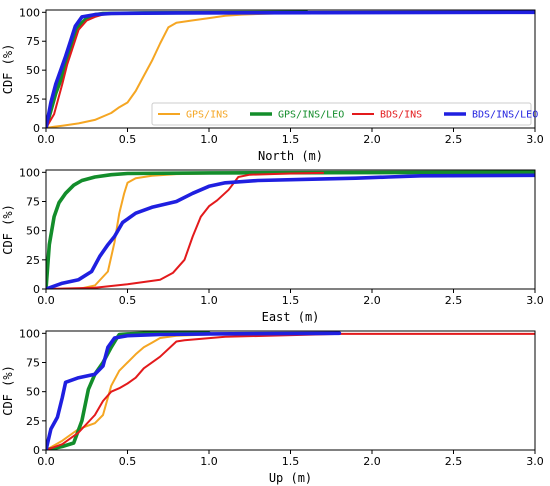  I want to click on legend-label-gps-ins-leo: GPS/INS/LEO, so click(311, 115).